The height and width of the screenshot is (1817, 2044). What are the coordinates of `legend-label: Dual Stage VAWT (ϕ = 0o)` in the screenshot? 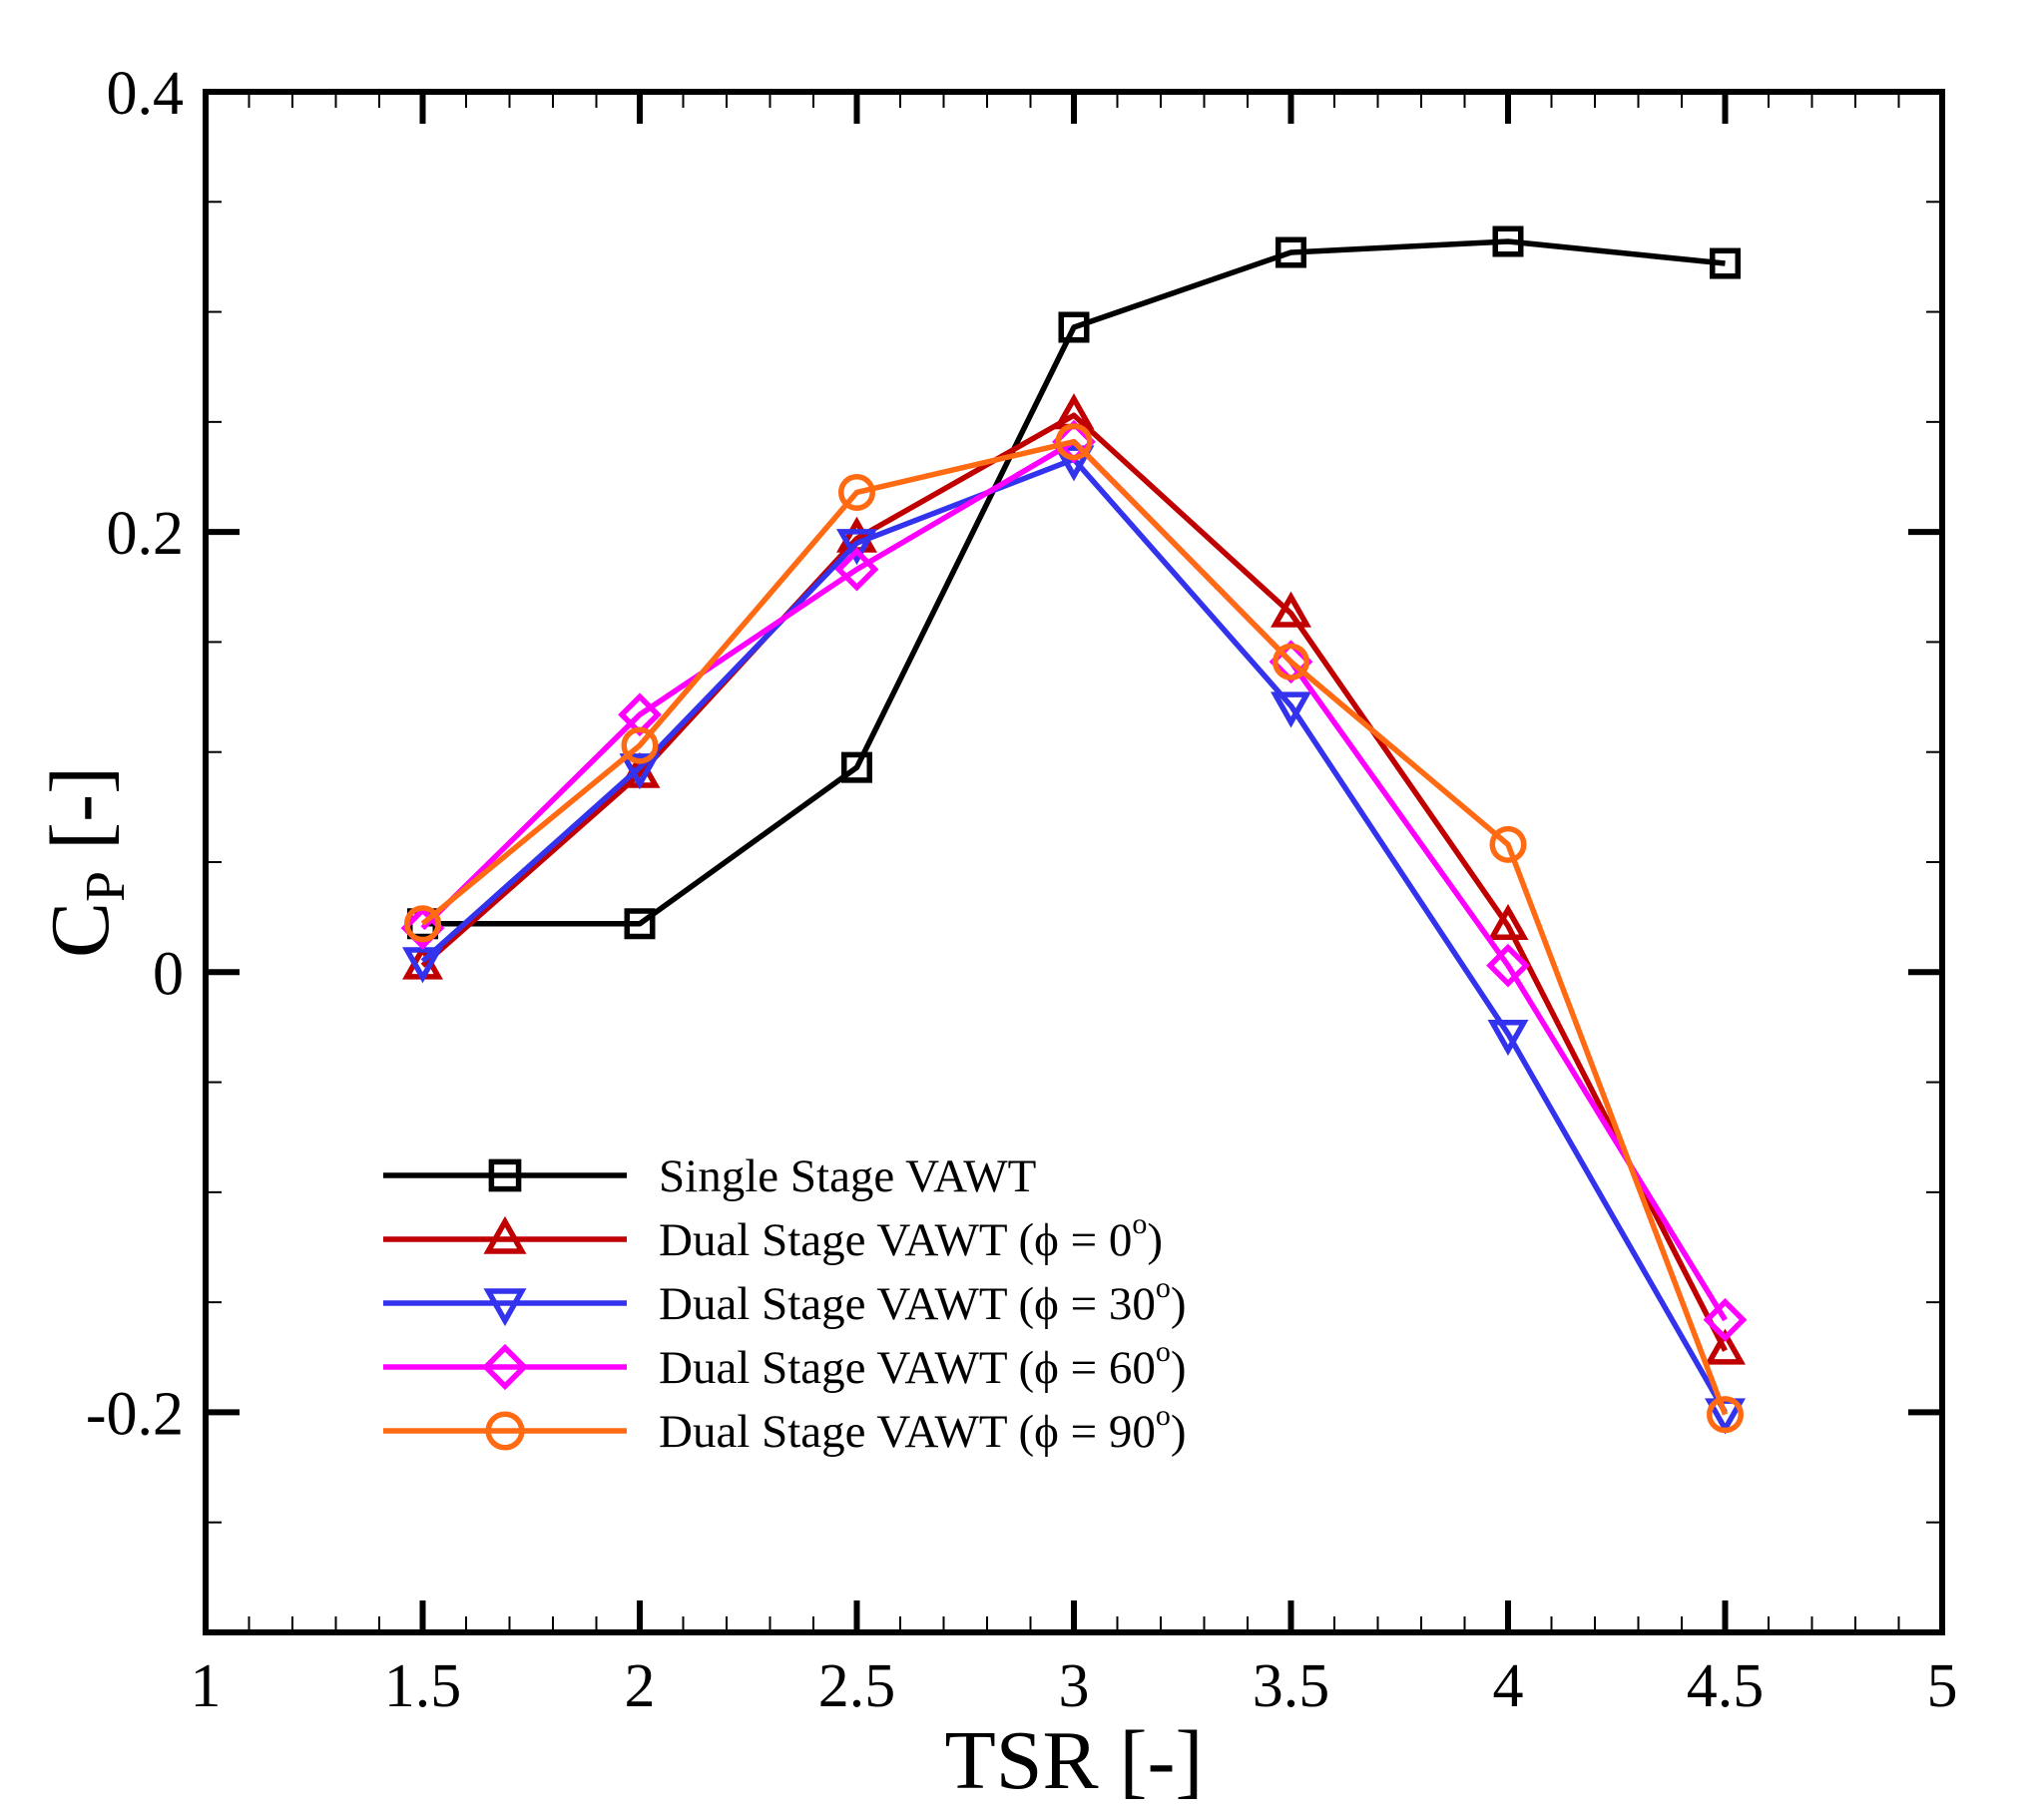 It's located at (911, 1236).